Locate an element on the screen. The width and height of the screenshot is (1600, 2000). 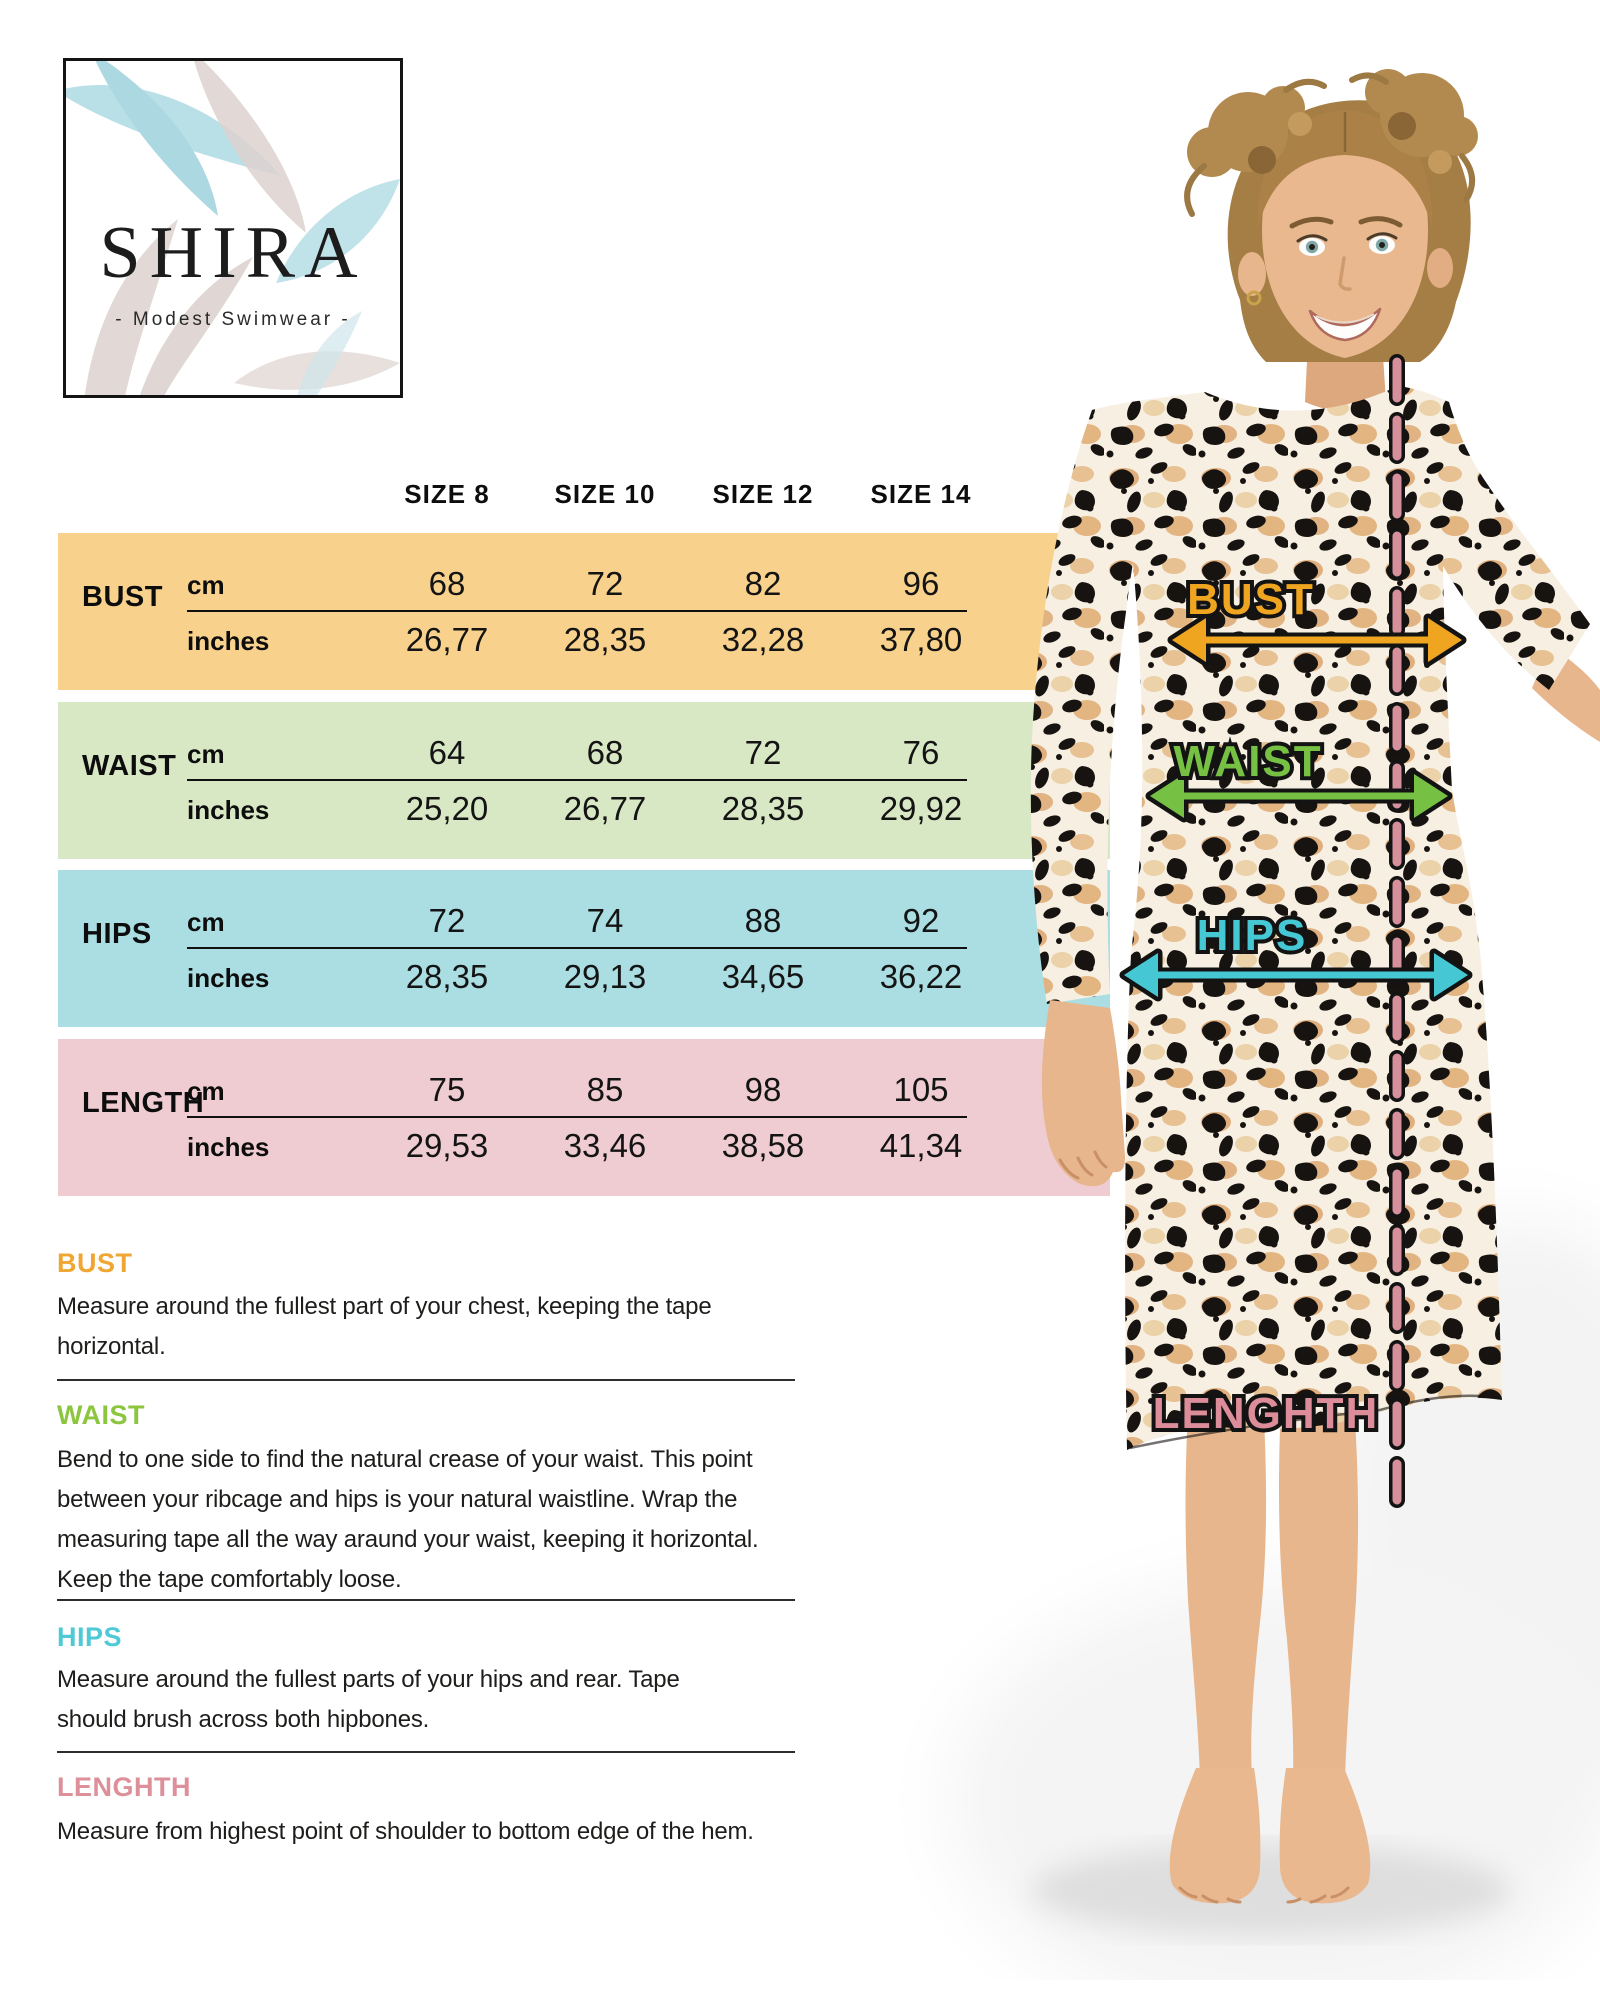
bust-arrow is located at coordinates (1317, 640).